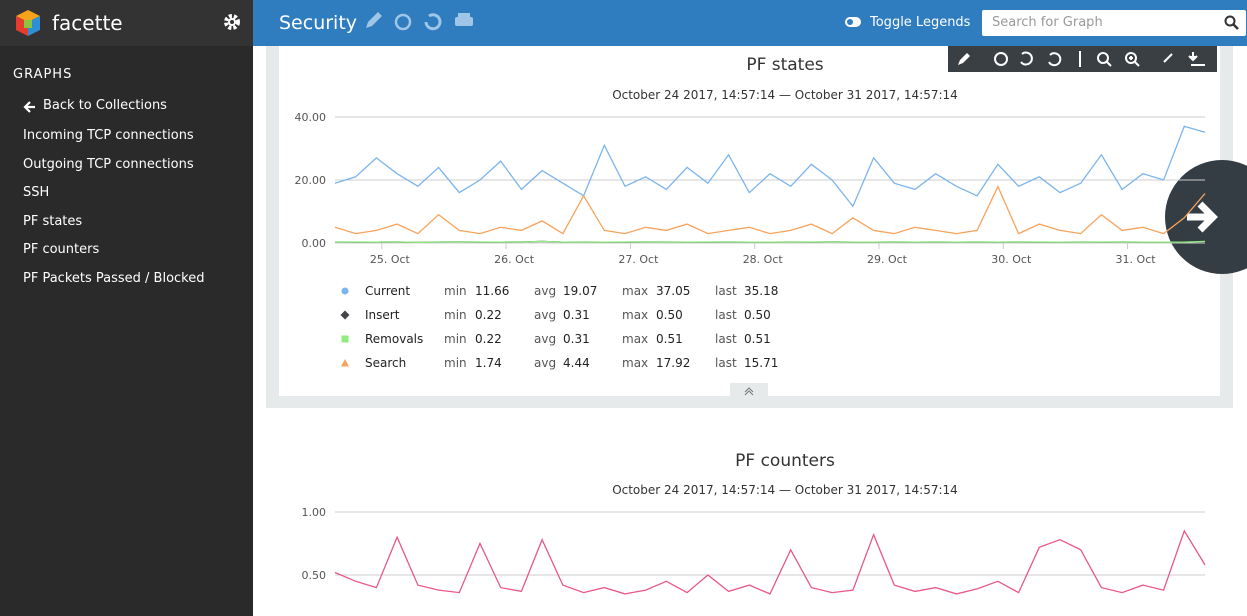 The image size is (1247, 616). I want to click on refresh-icon, so click(433, 22).